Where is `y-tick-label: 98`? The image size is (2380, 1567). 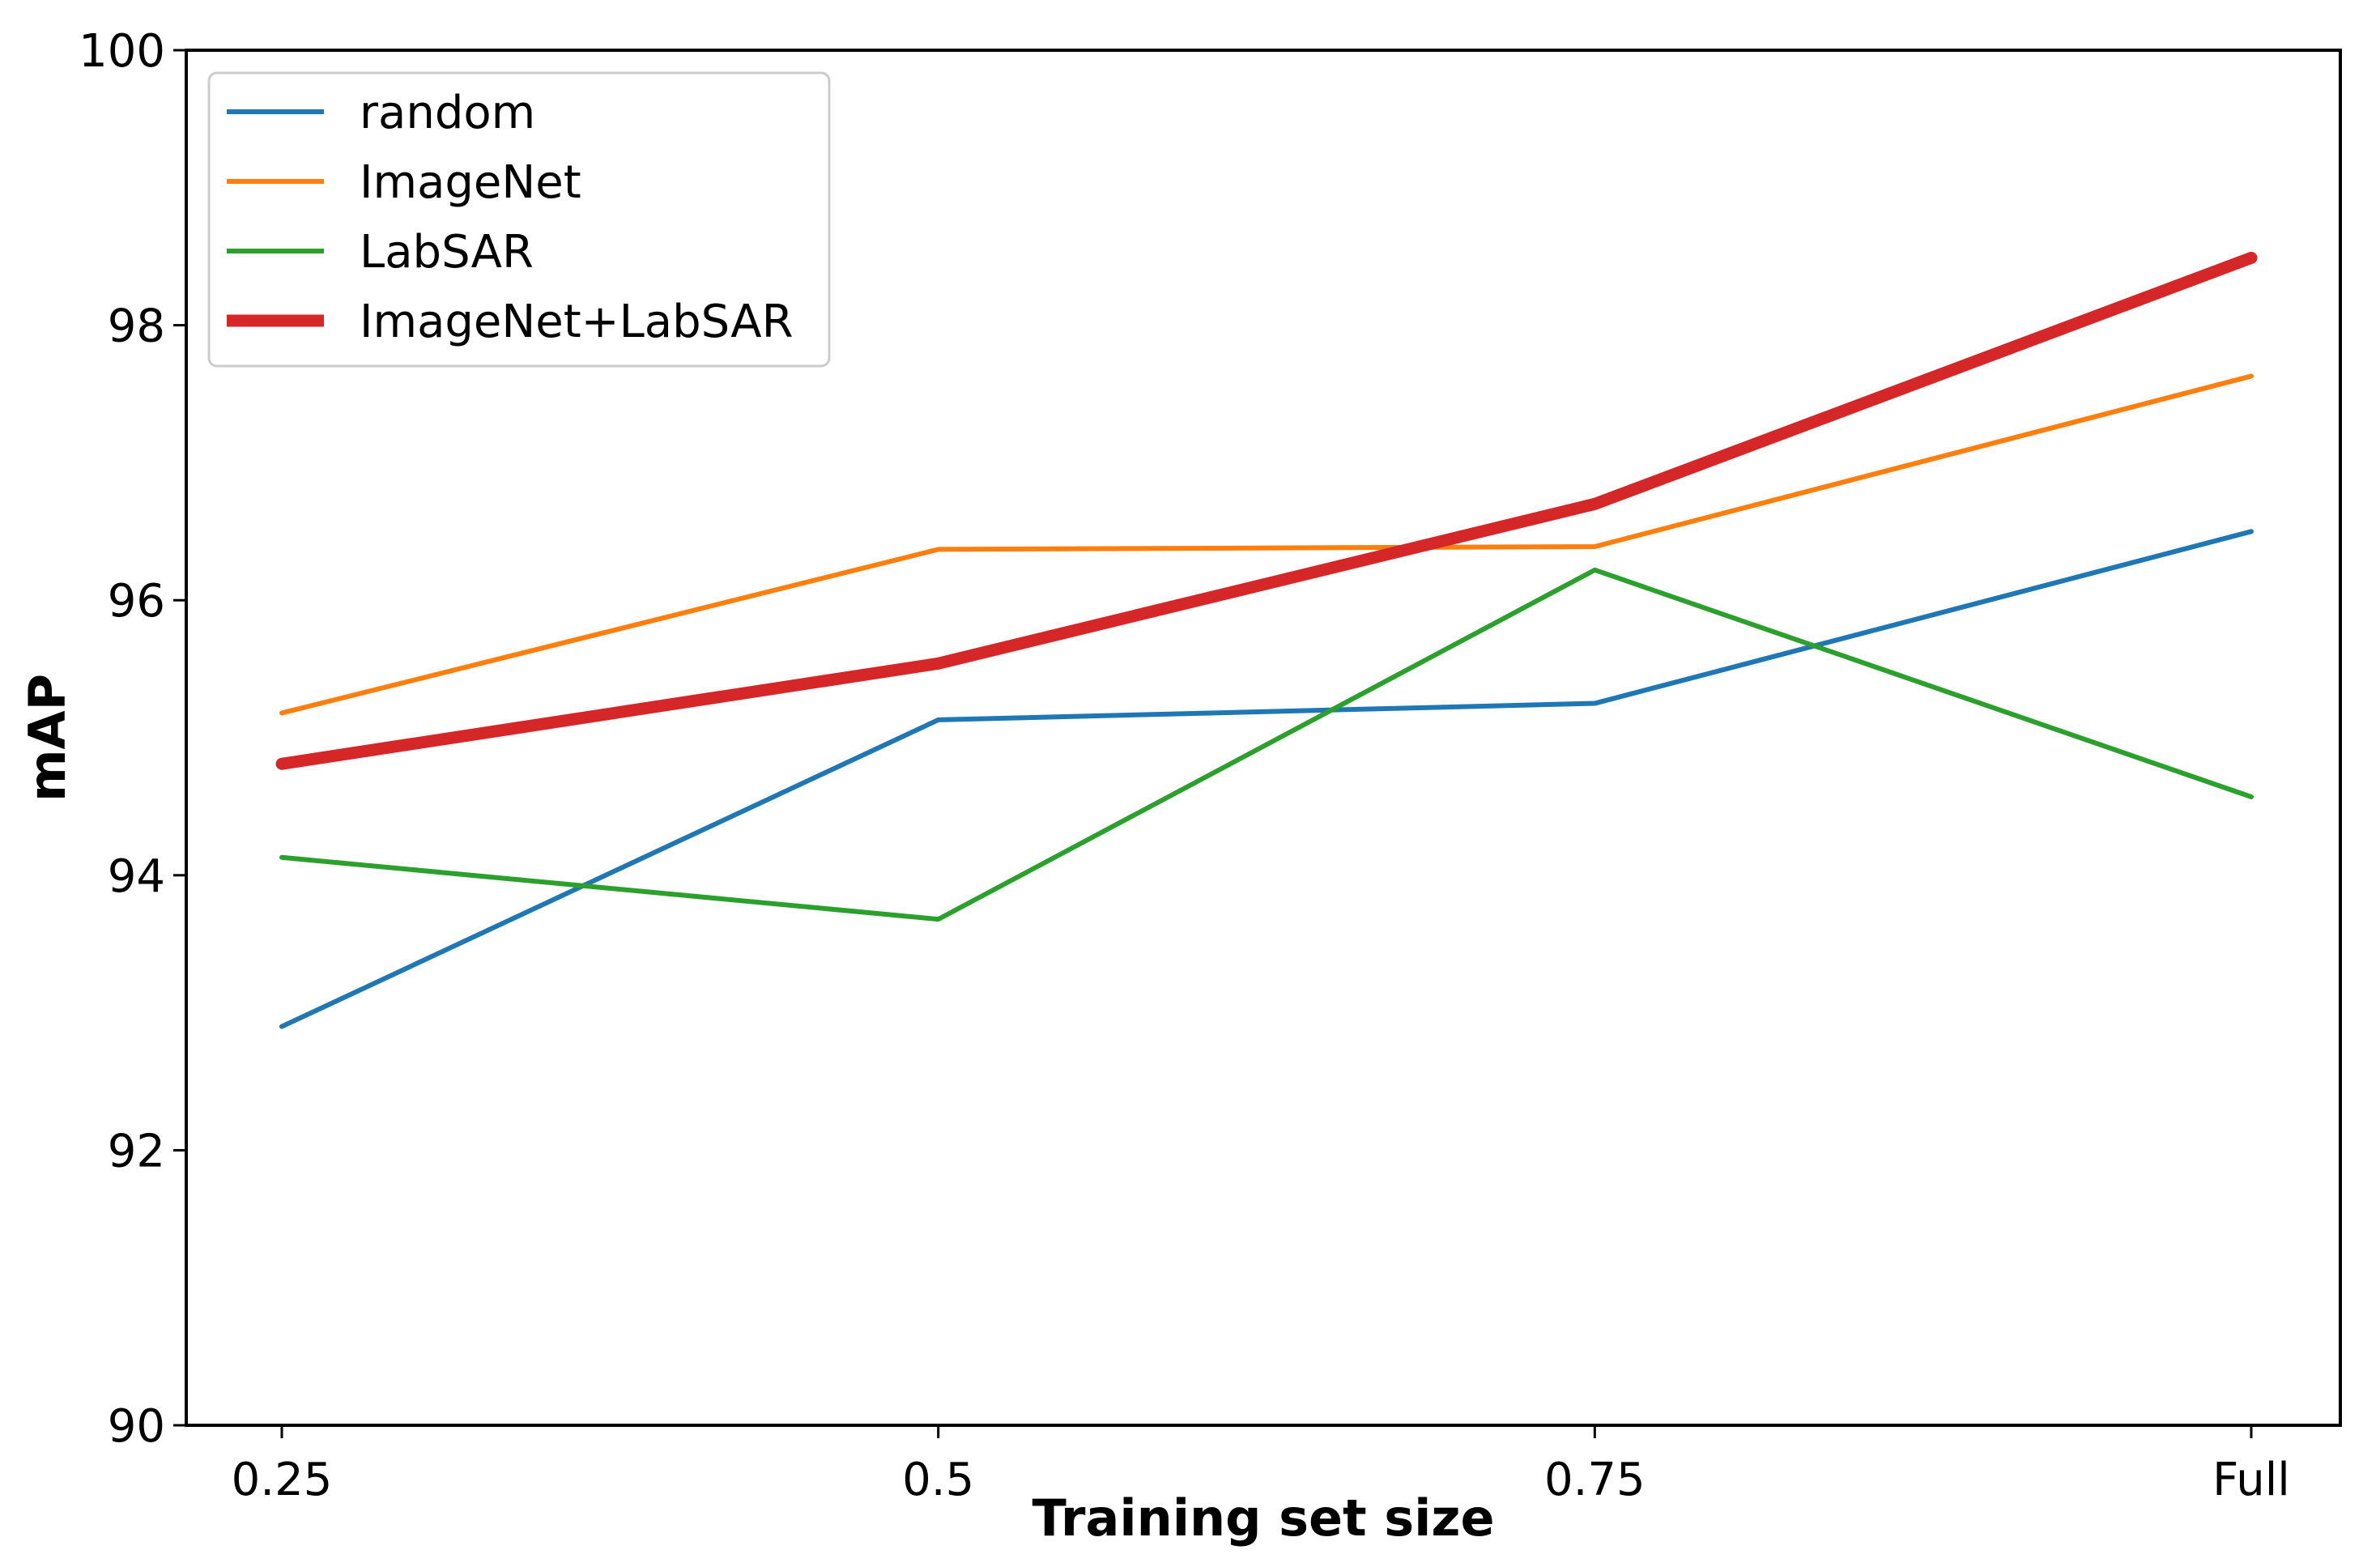
y-tick-label: 98 is located at coordinates (136, 326).